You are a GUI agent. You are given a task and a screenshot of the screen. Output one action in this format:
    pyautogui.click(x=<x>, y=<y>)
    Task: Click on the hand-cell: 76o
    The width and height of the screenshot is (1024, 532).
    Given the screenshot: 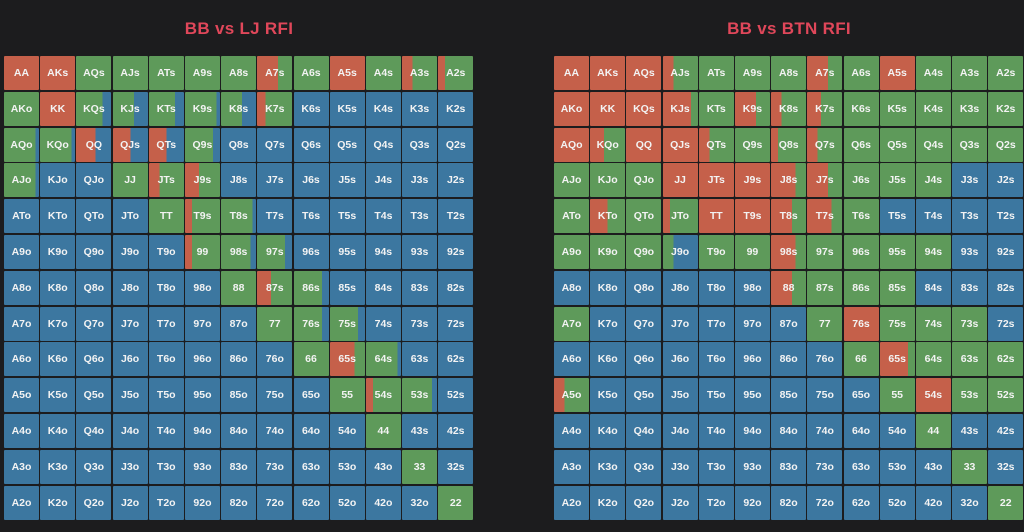 What is the action you would take?
    pyautogui.click(x=275, y=359)
    